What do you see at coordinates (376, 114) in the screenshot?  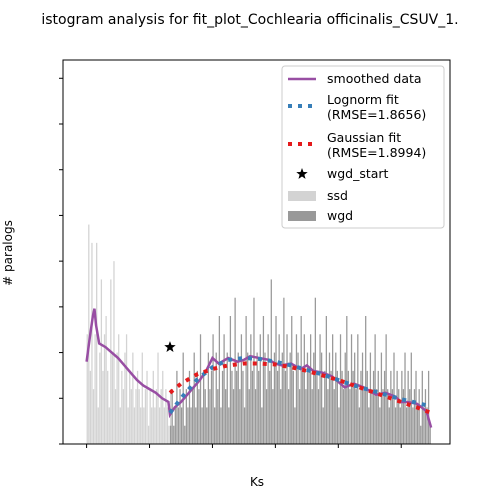 I see `legend-label-line: (RMSE=1.8656)` at bounding box center [376, 114].